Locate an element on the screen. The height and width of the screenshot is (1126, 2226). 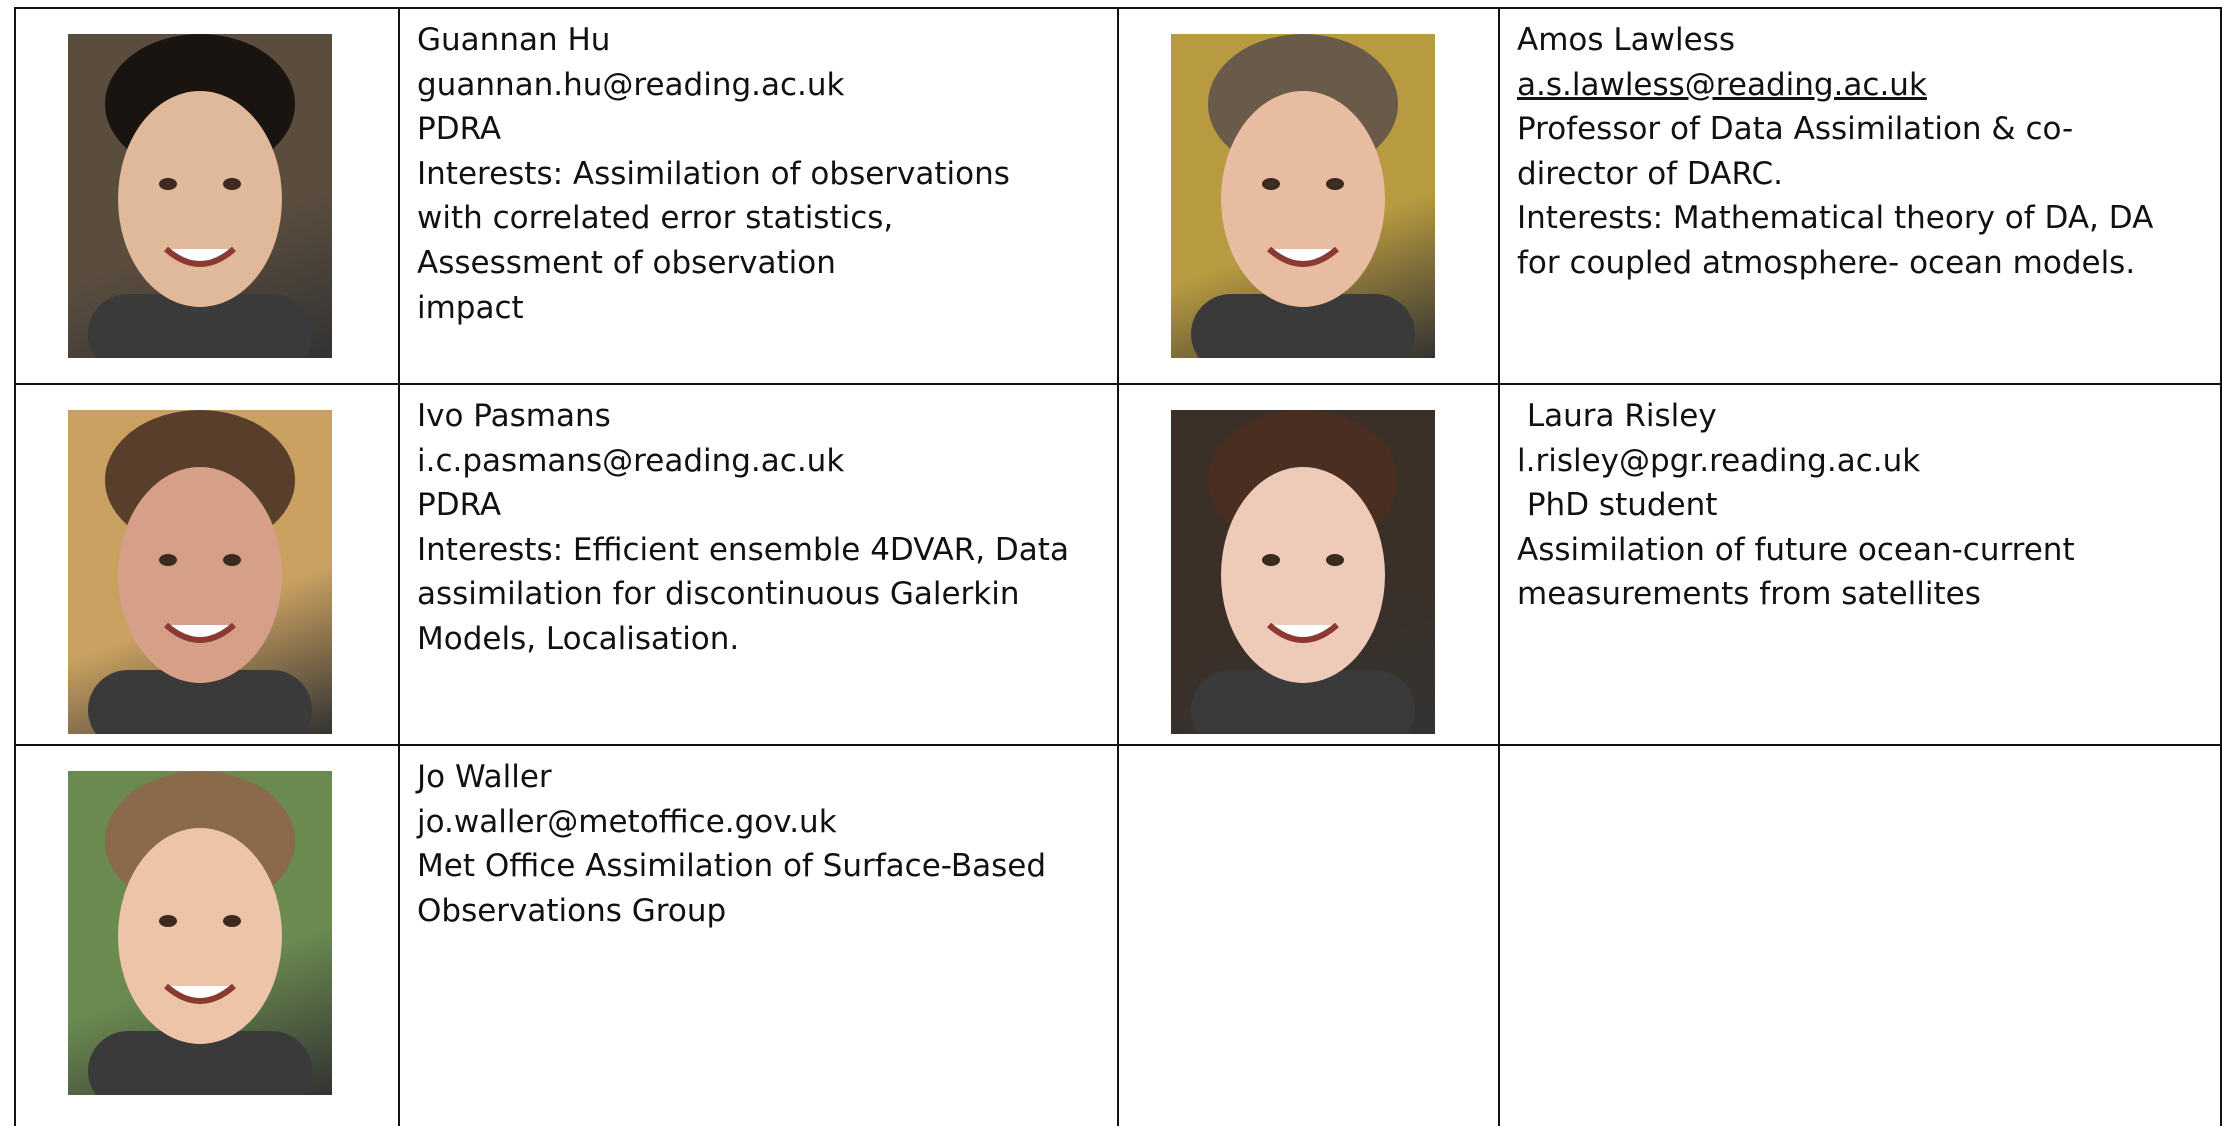
info-line: Met Office Assimilation of Surface-Based is located at coordinates (732, 866).